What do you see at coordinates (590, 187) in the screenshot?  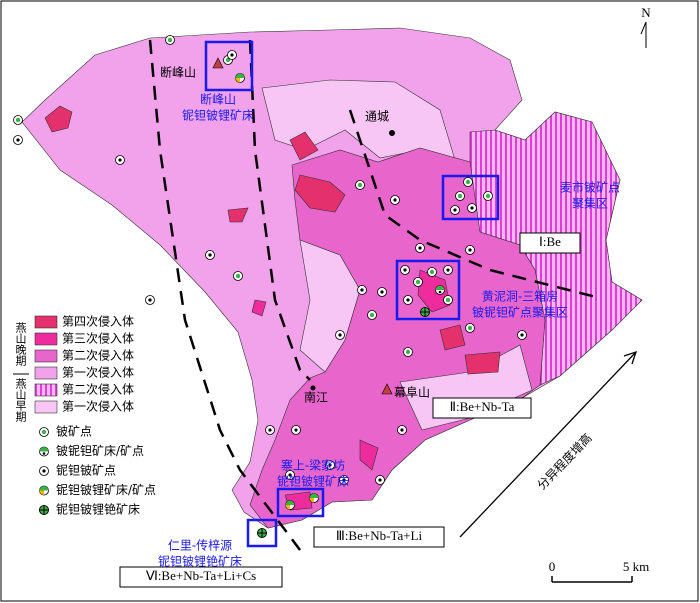 I see `deposit-label: 麦市铍矿点` at bounding box center [590, 187].